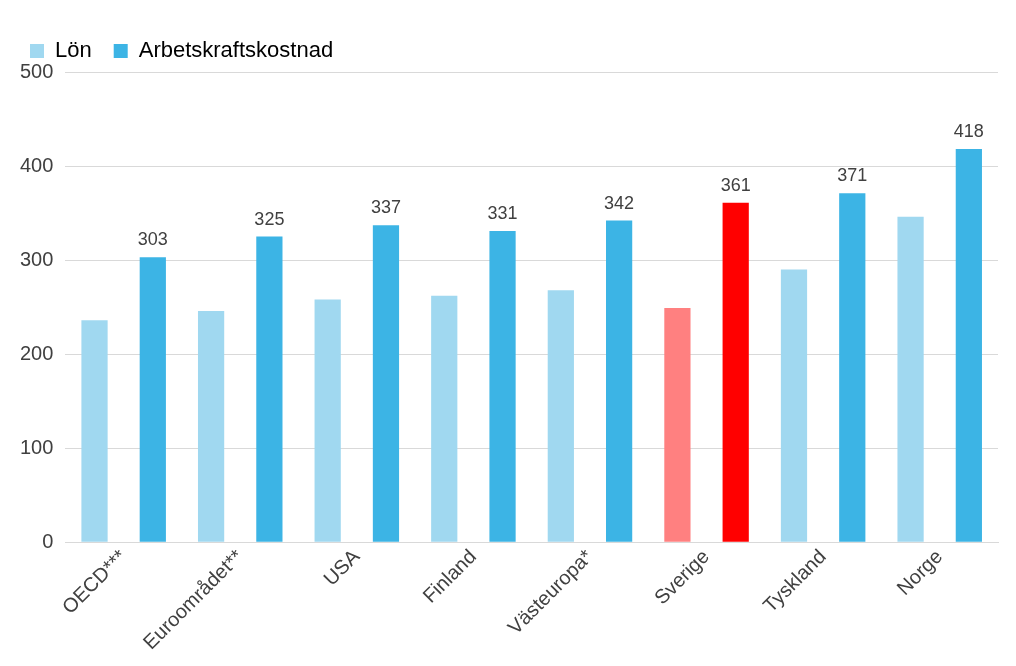 This screenshot has height=666, width=1016. I want to click on data-label: 337, so click(385, 207).